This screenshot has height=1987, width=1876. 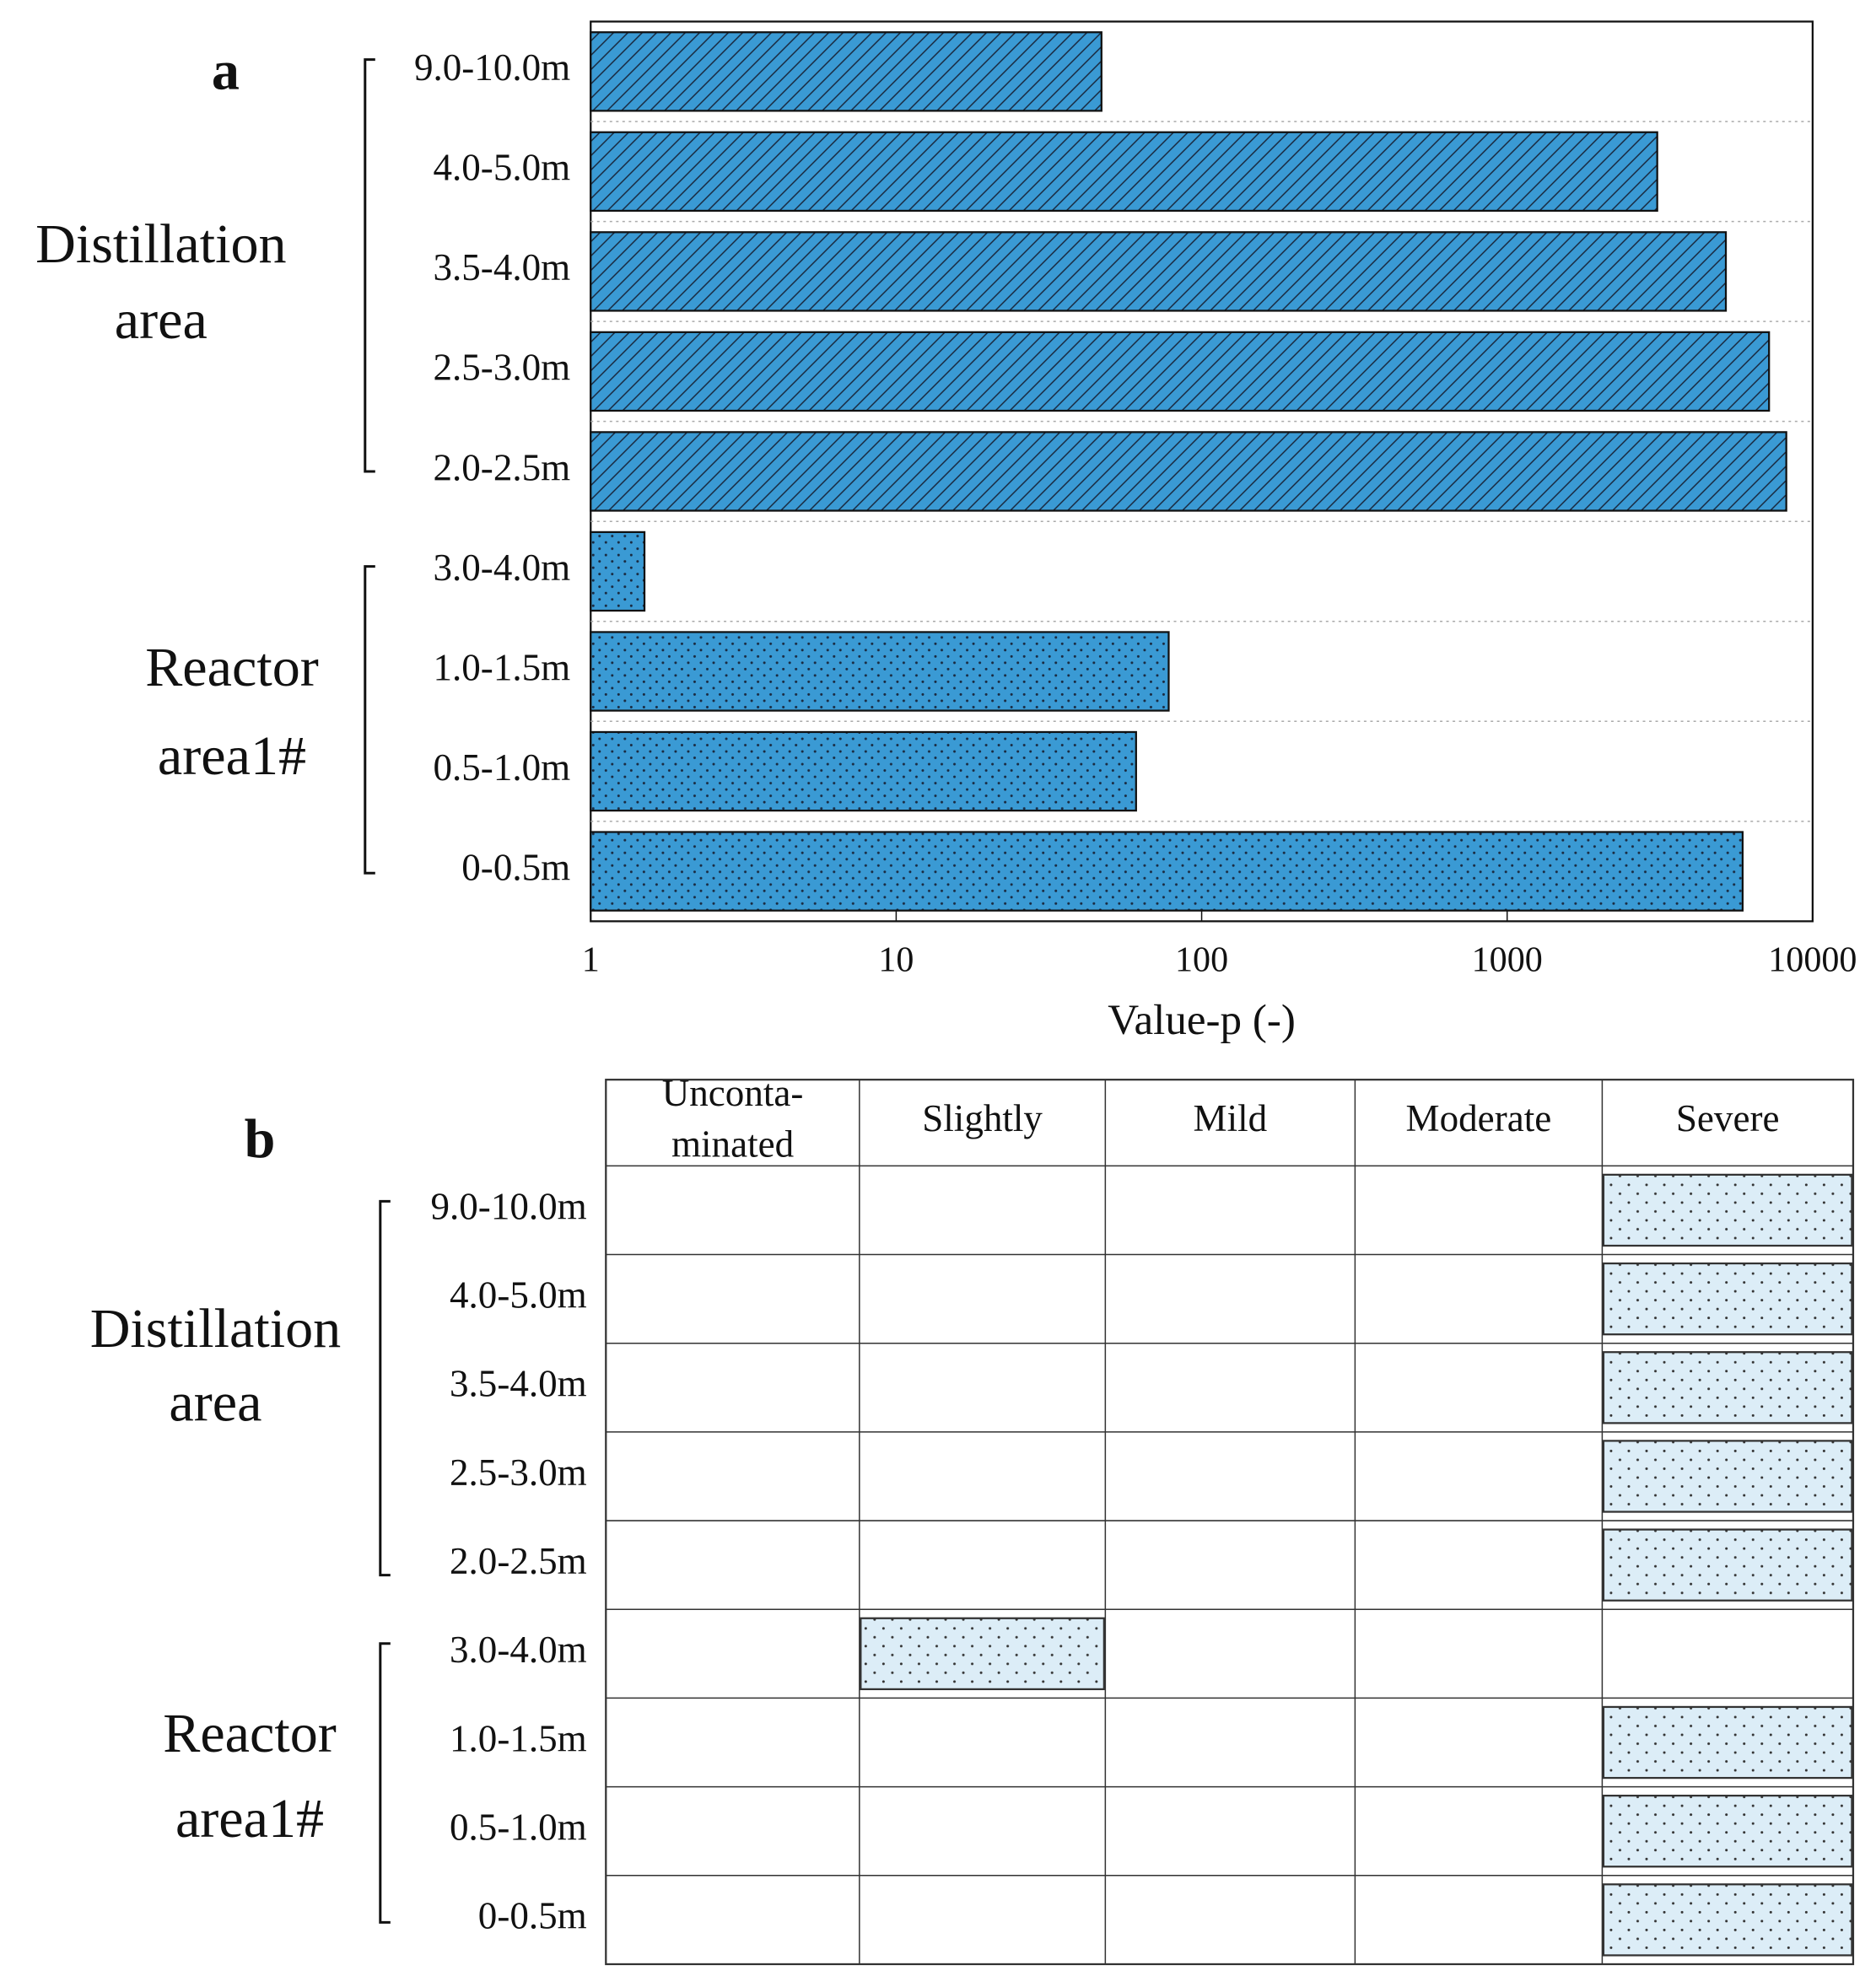 What do you see at coordinates (1201, 961) in the screenshot?
I see `x-tick-label: 100` at bounding box center [1201, 961].